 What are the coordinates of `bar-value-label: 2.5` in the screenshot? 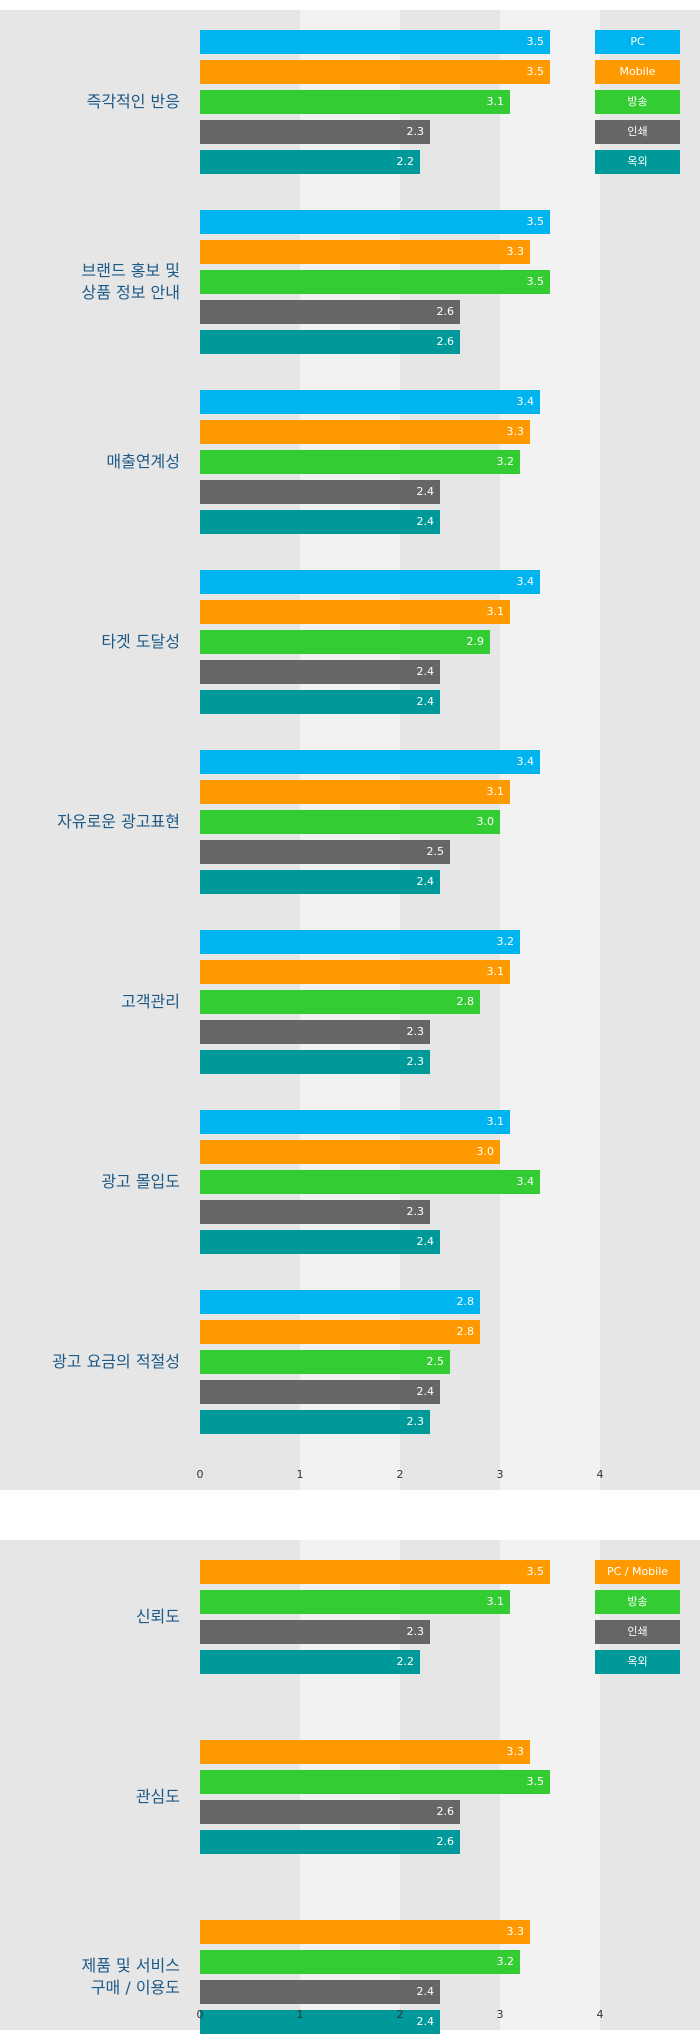 It's located at (435, 851).